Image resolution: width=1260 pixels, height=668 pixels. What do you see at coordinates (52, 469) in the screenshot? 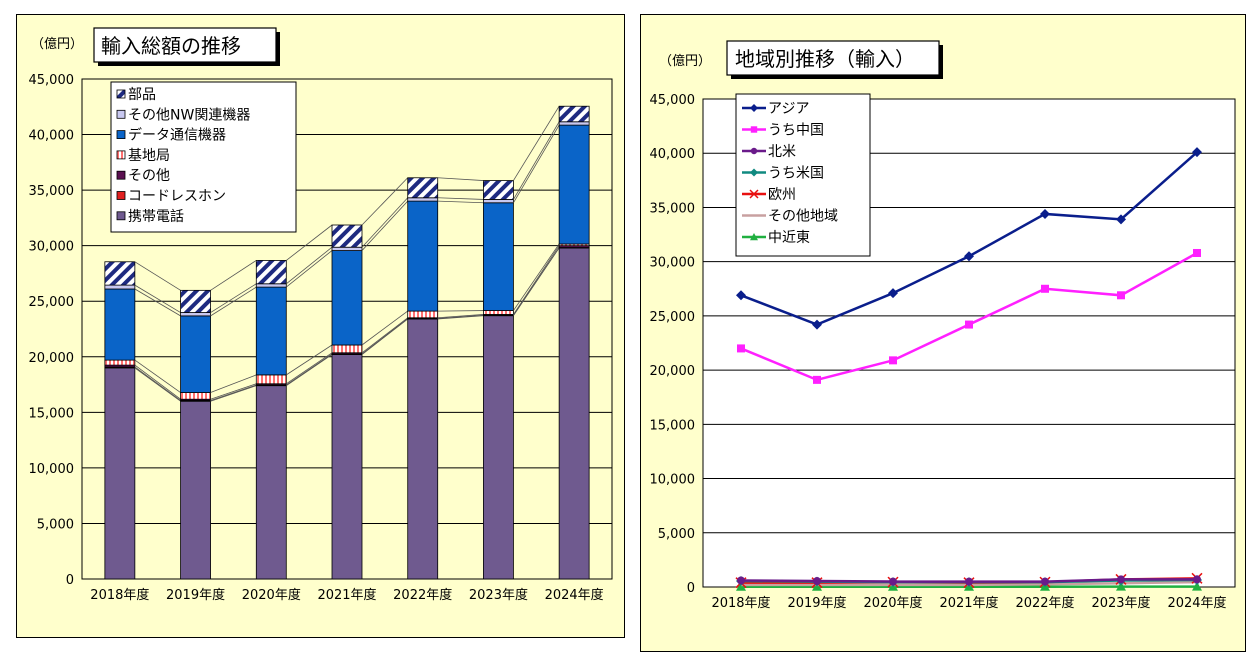
I see `left-y-tick-label: 10,000` at bounding box center [52, 469].